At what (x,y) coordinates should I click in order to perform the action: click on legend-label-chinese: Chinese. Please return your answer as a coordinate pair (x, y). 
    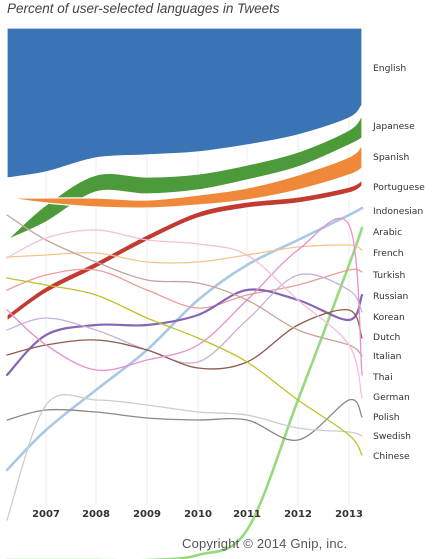
    Looking at the image, I should click on (391, 456).